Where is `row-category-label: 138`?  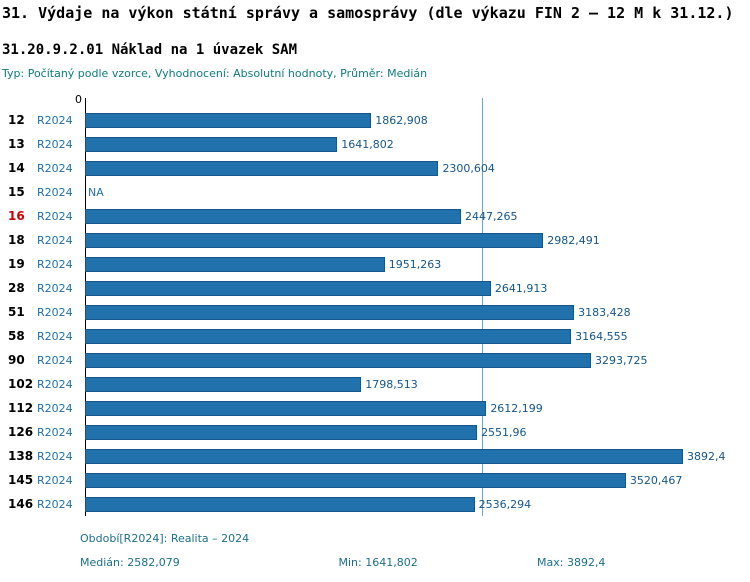 row-category-label: 138 is located at coordinates (21, 456).